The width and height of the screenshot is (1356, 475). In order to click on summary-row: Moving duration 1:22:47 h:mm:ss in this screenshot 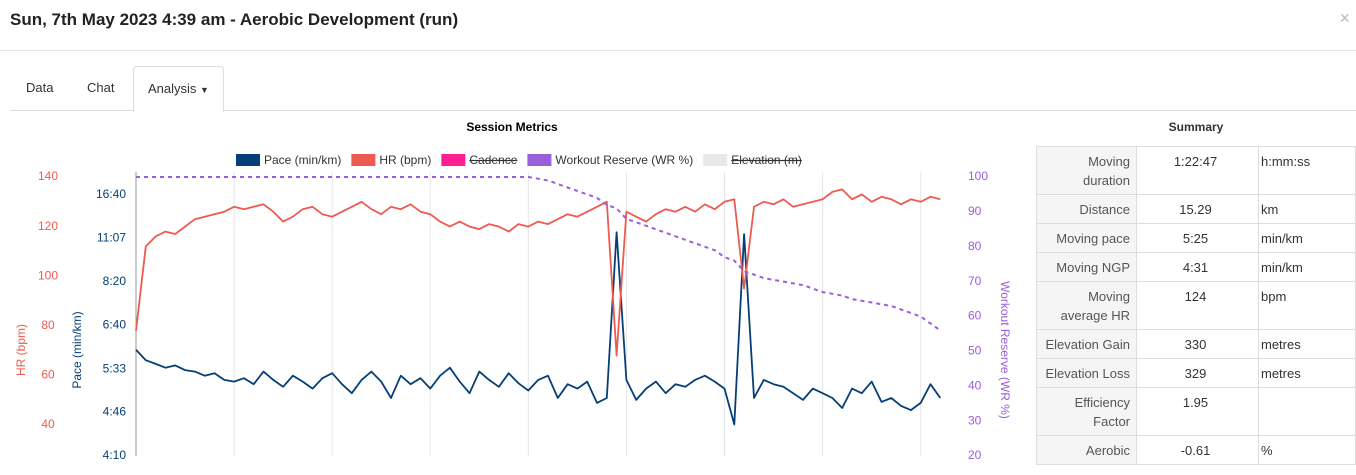, I will do `click(1196, 170)`.